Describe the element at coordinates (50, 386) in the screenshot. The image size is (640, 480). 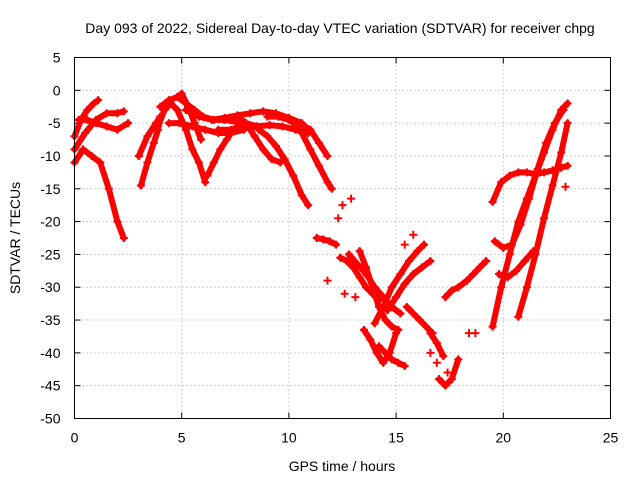
I see `y-tick-label: -45` at that location.